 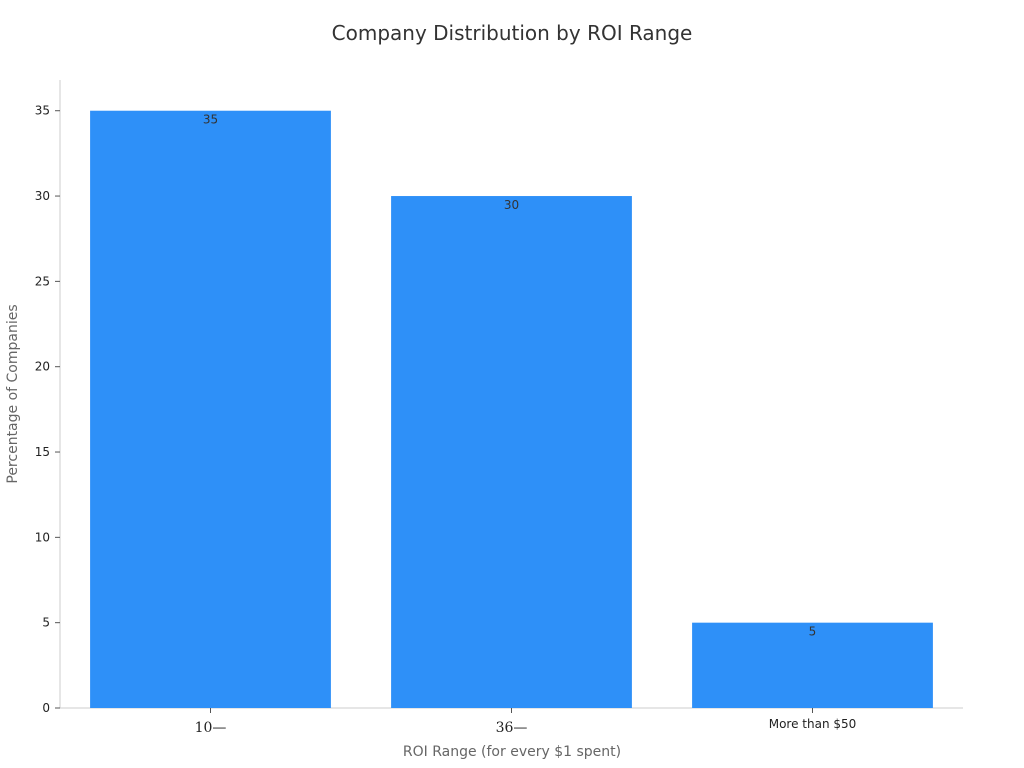 I want to click on chart-title: Company Distribution by ROI Range, so click(x=512, y=33).